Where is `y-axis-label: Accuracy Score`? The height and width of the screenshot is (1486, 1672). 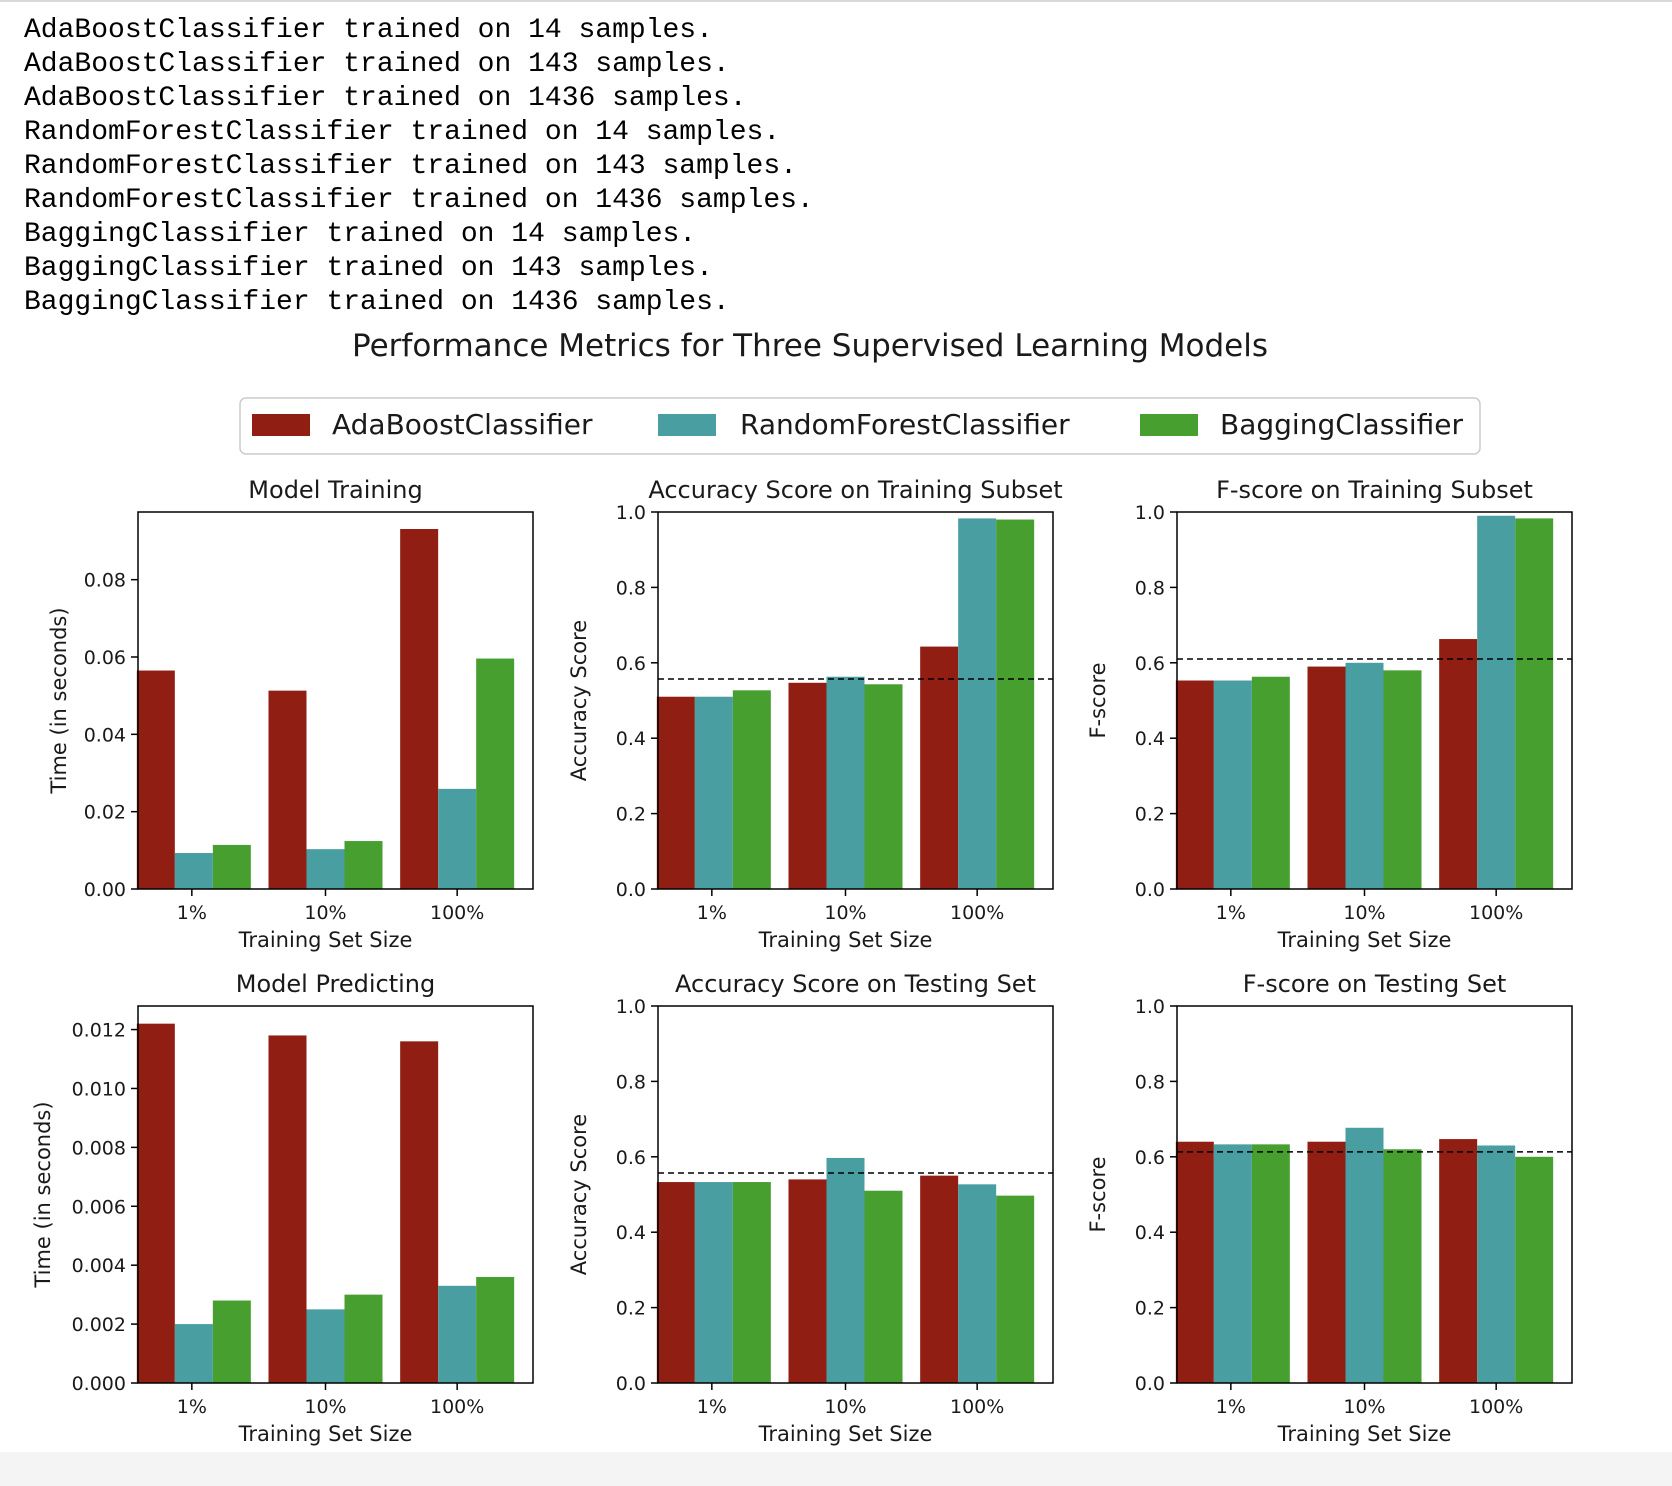
y-axis-label: Accuracy Score is located at coordinates (579, 700).